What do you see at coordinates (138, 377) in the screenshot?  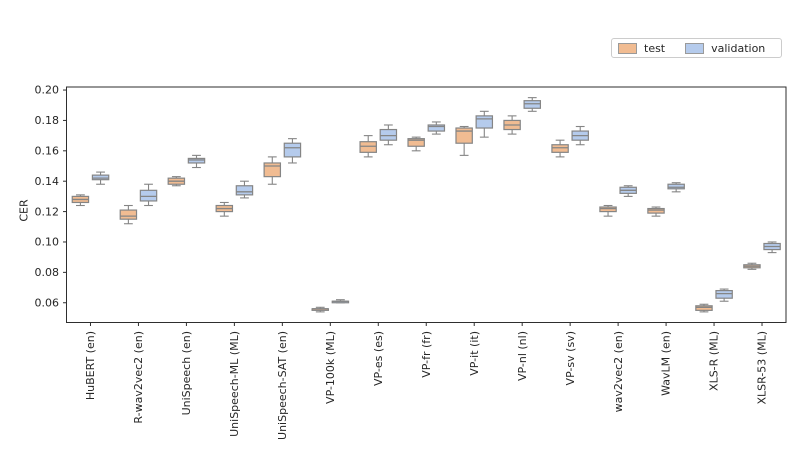 I see `x-tick-label: R-wav2vec2 (en)` at bounding box center [138, 377].